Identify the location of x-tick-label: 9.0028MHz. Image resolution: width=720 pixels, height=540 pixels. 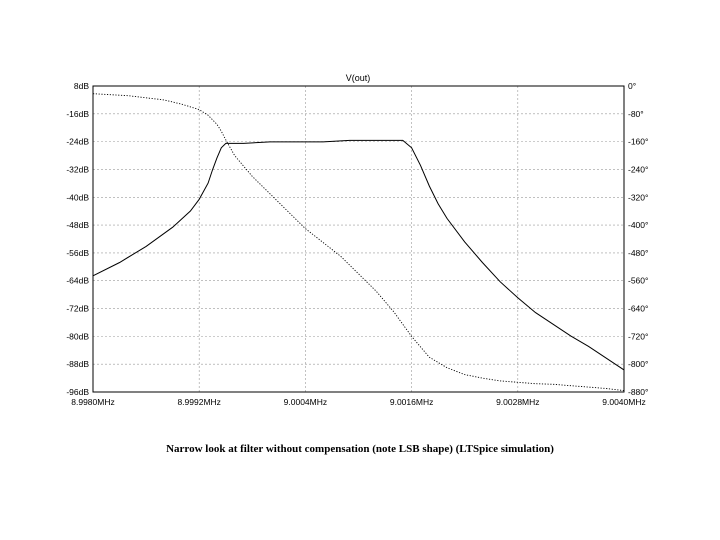
(517, 402).